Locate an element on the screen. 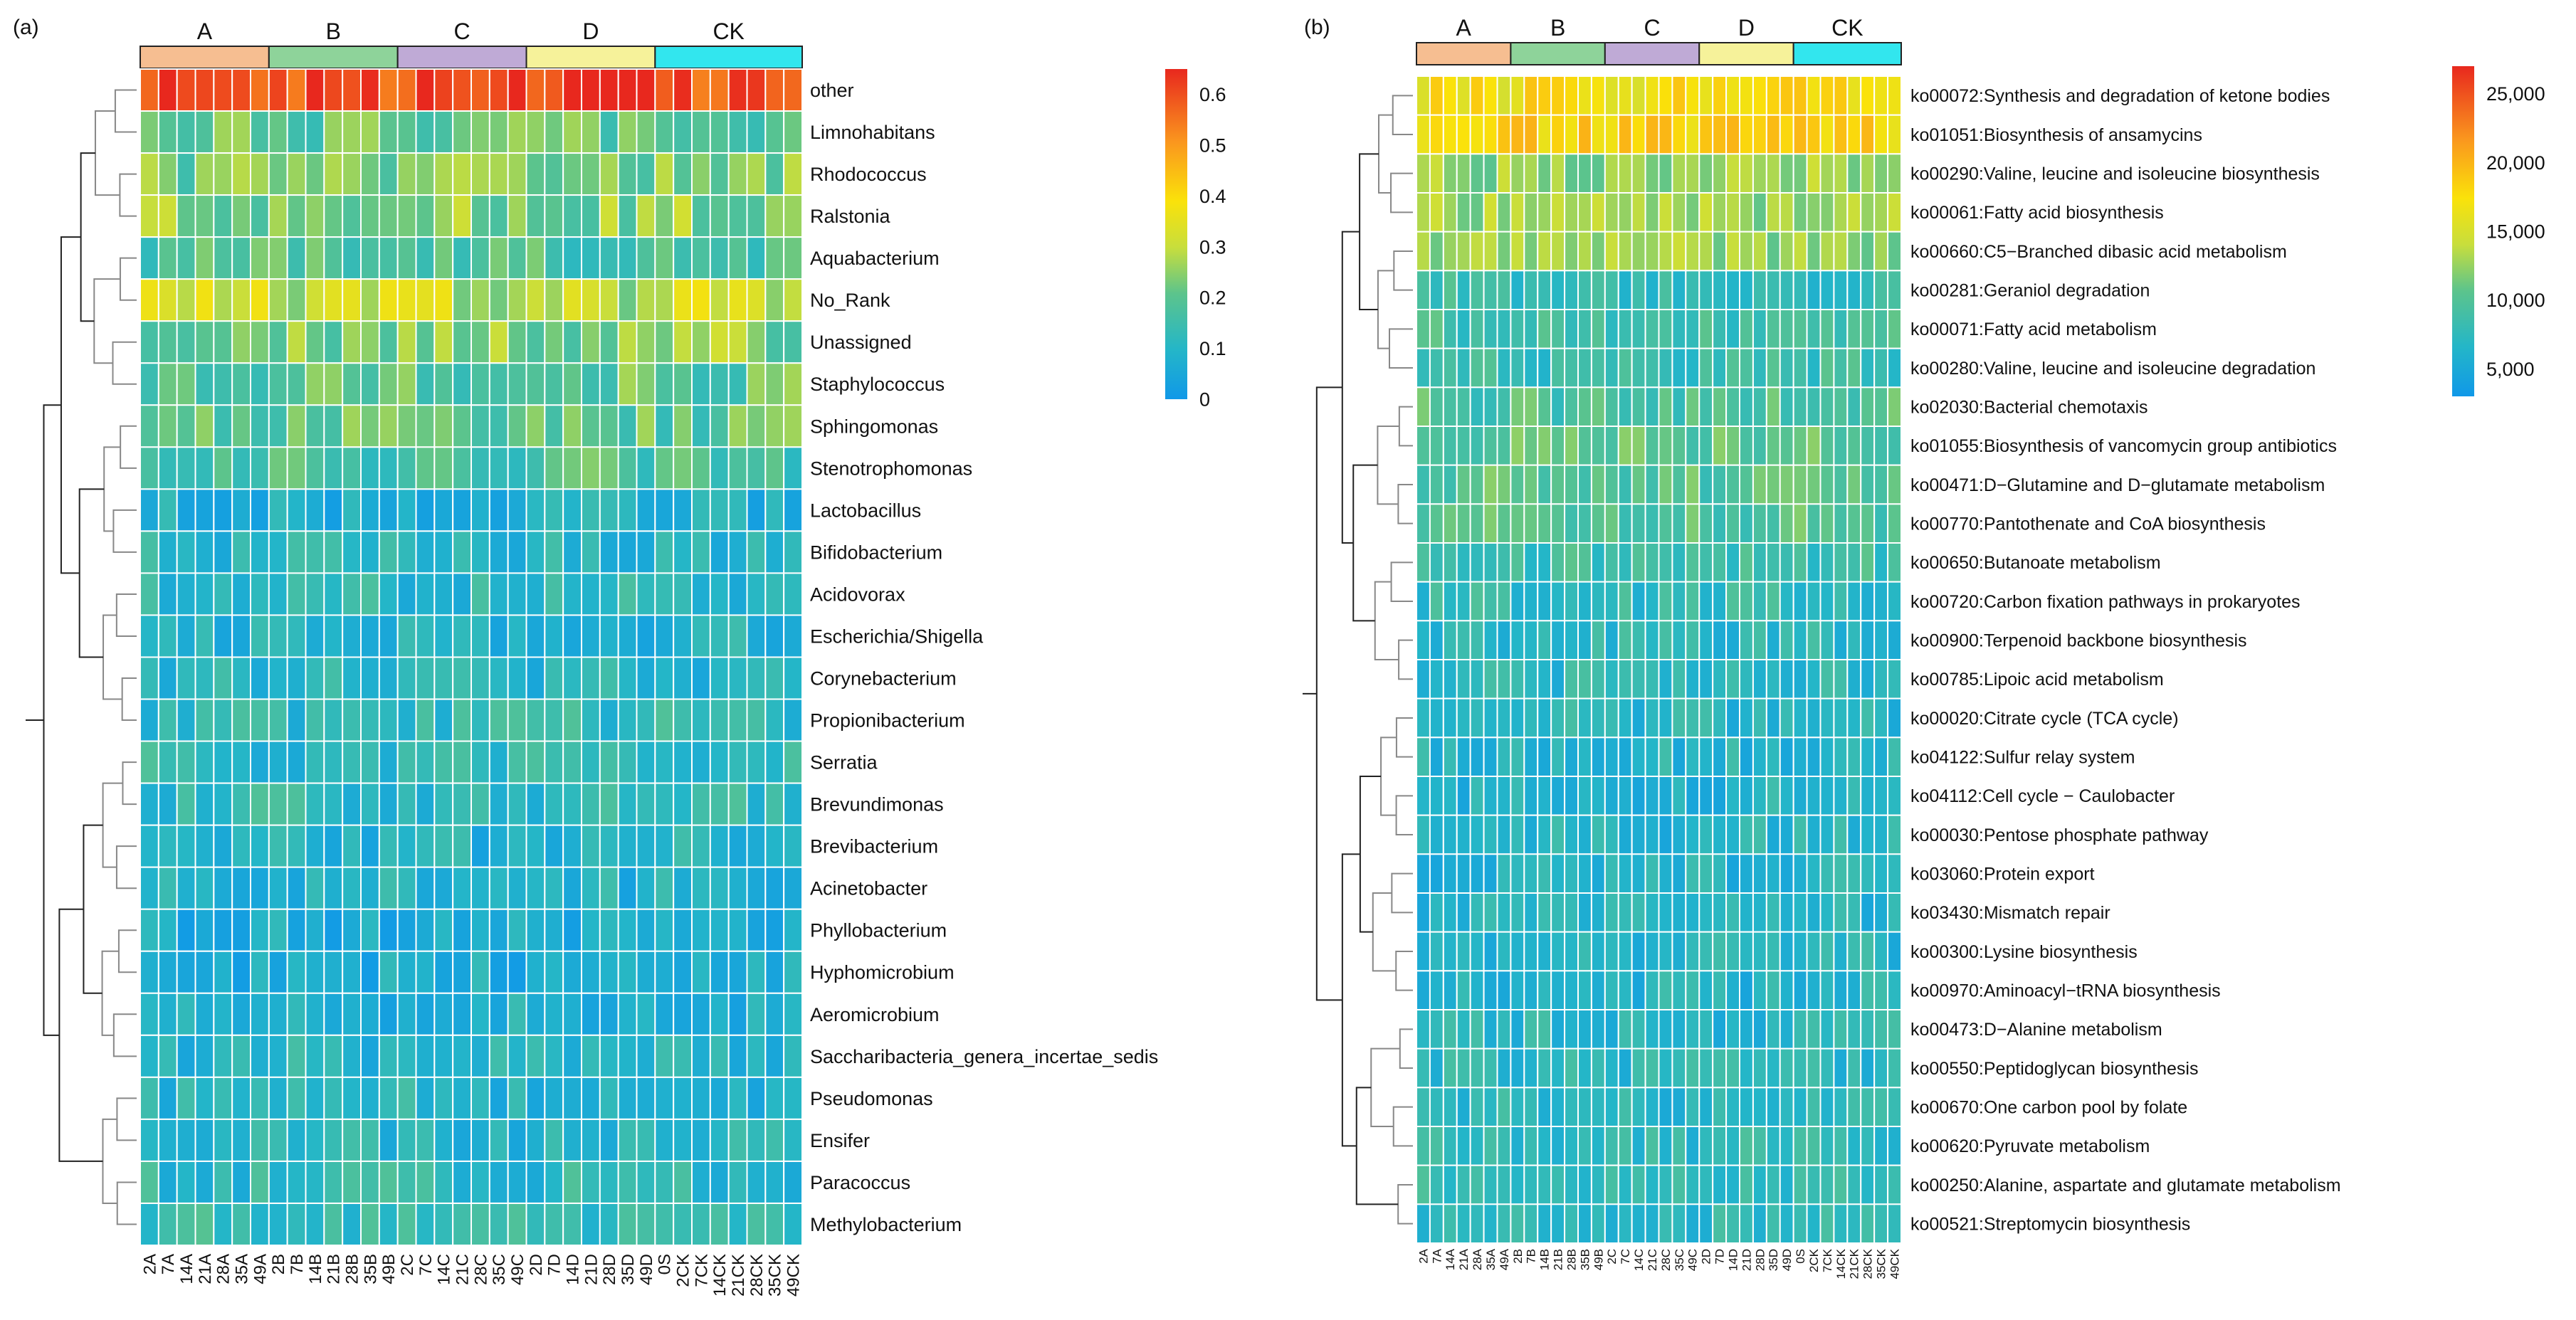 The height and width of the screenshot is (1320, 2576). group-bar-d is located at coordinates (1746, 53).